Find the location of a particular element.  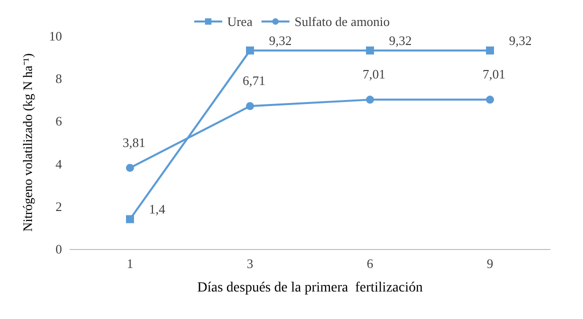

legend-label: Sulfato de amonio is located at coordinates (342, 21).